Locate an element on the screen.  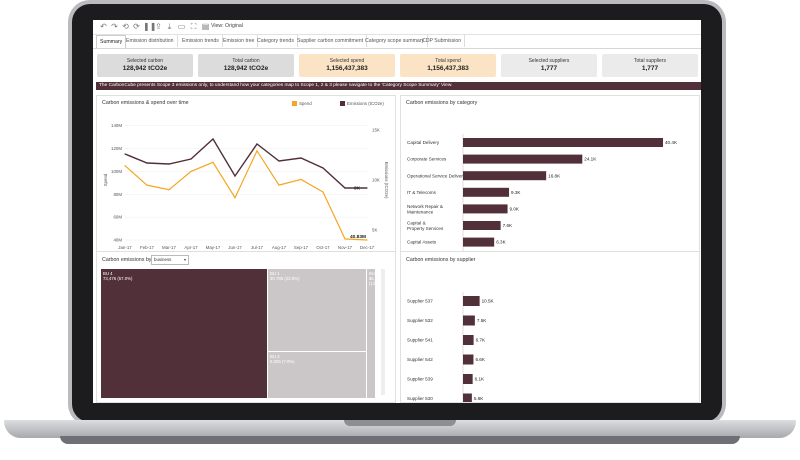
treemap-tile: BU 3 9,005 (7.0%) is located at coordinates (317, 375).